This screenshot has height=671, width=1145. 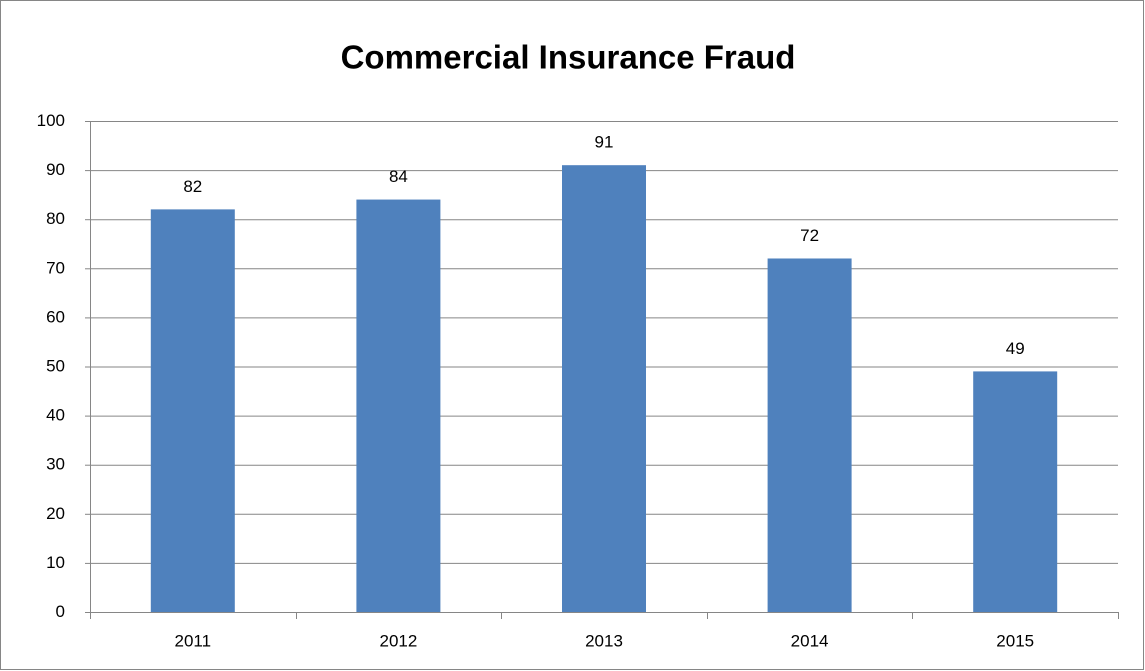 I want to click on data-label: 91, so click(x=604, y=142).